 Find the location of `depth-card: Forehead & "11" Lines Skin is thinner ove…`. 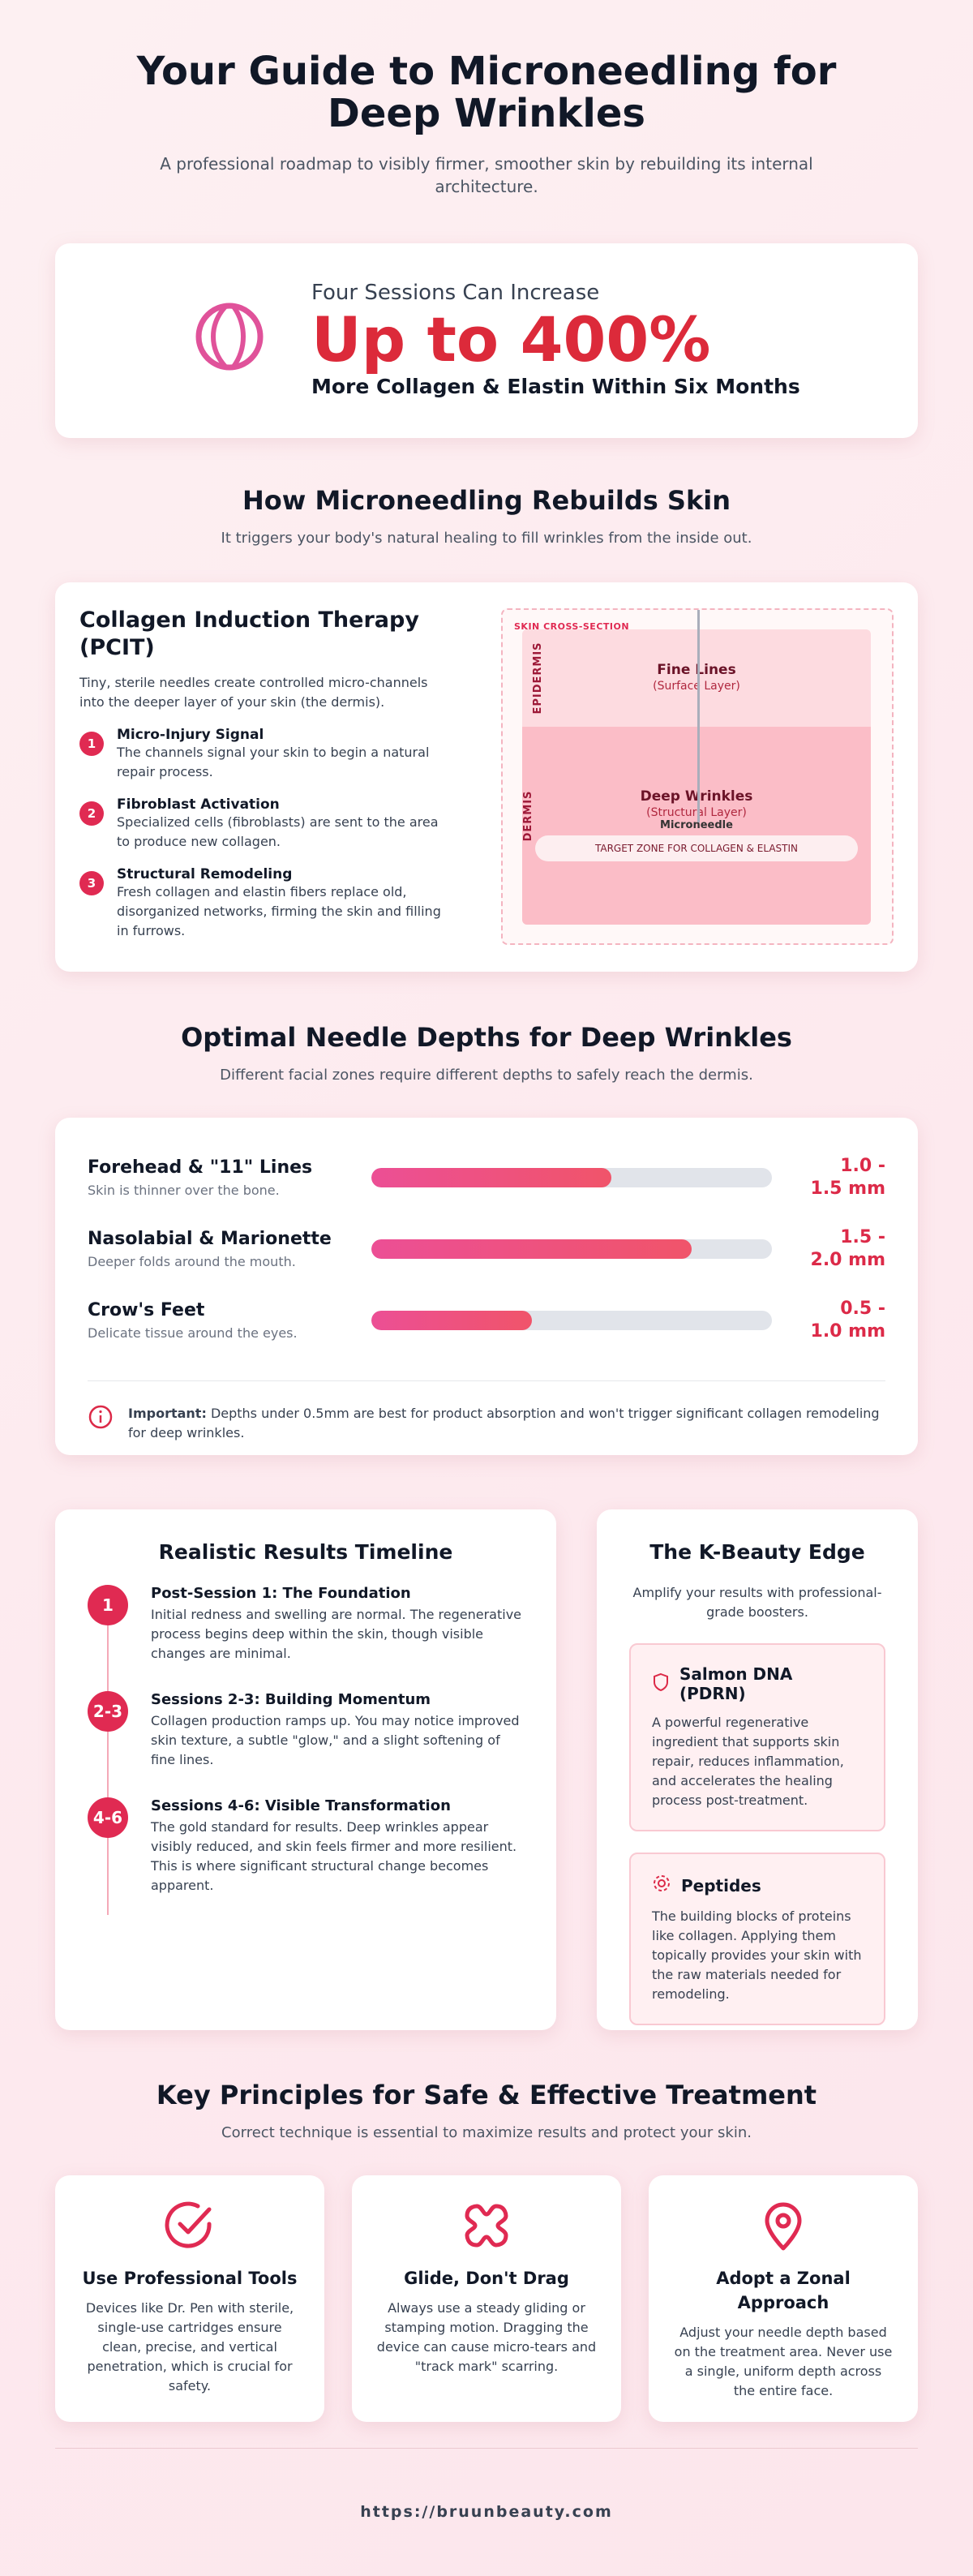

depth-card: Forehead & "11" Lines Skin is thinner ove… is located at coordinates (486, 1286).